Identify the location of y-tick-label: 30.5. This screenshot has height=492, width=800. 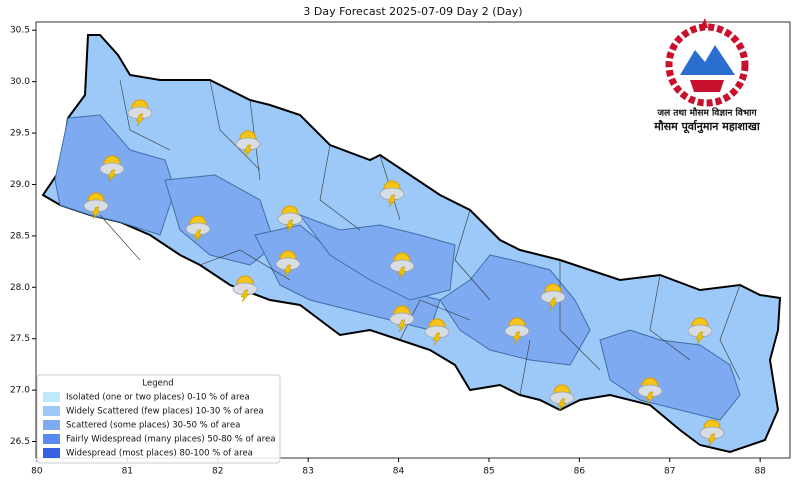
(20, 31).